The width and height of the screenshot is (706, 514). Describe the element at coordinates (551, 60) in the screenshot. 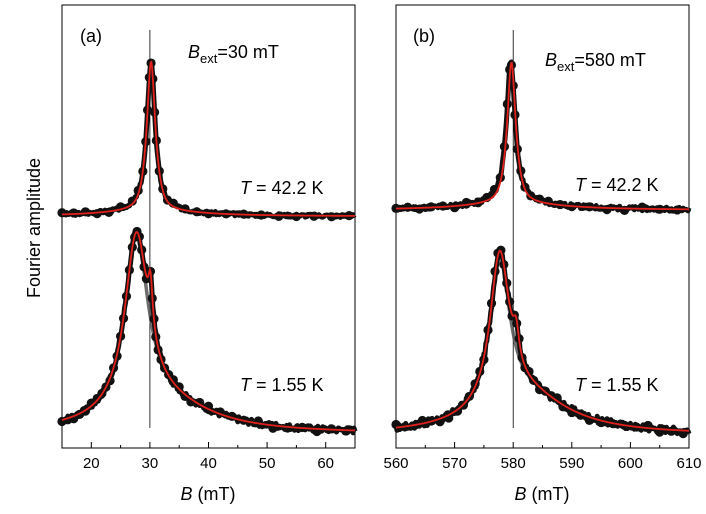

I see `panel-b-field-symbol: B` at that location.